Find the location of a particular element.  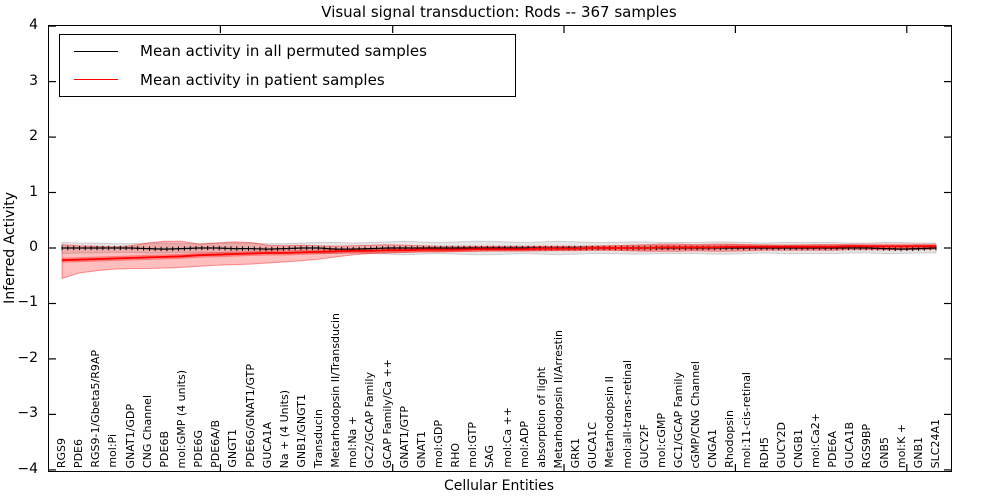

x-category-label: GC1/GCAP Family is located at coordinates (678, 419).